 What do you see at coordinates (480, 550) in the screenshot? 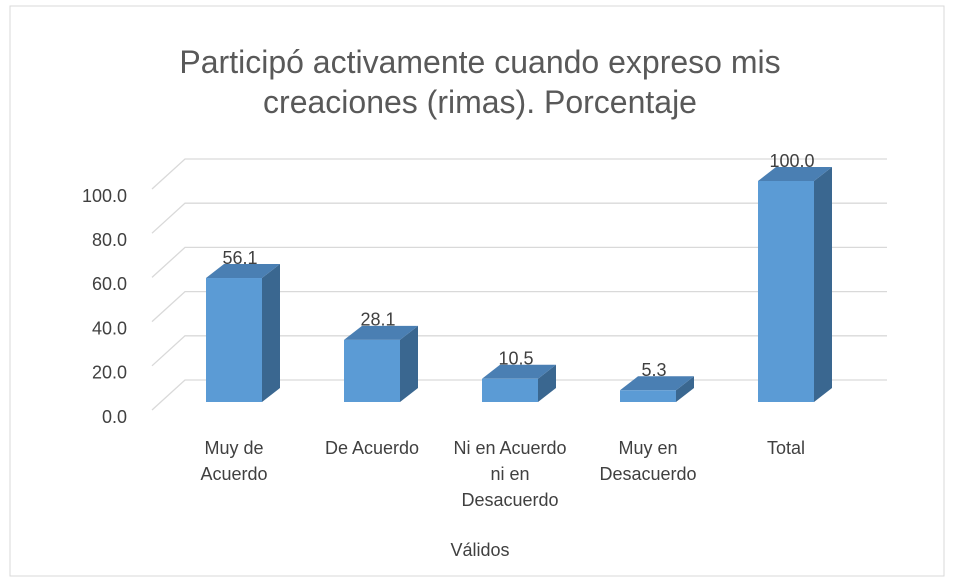
I see `x-axis-label: Válidos` at bounding box center [480, 550].